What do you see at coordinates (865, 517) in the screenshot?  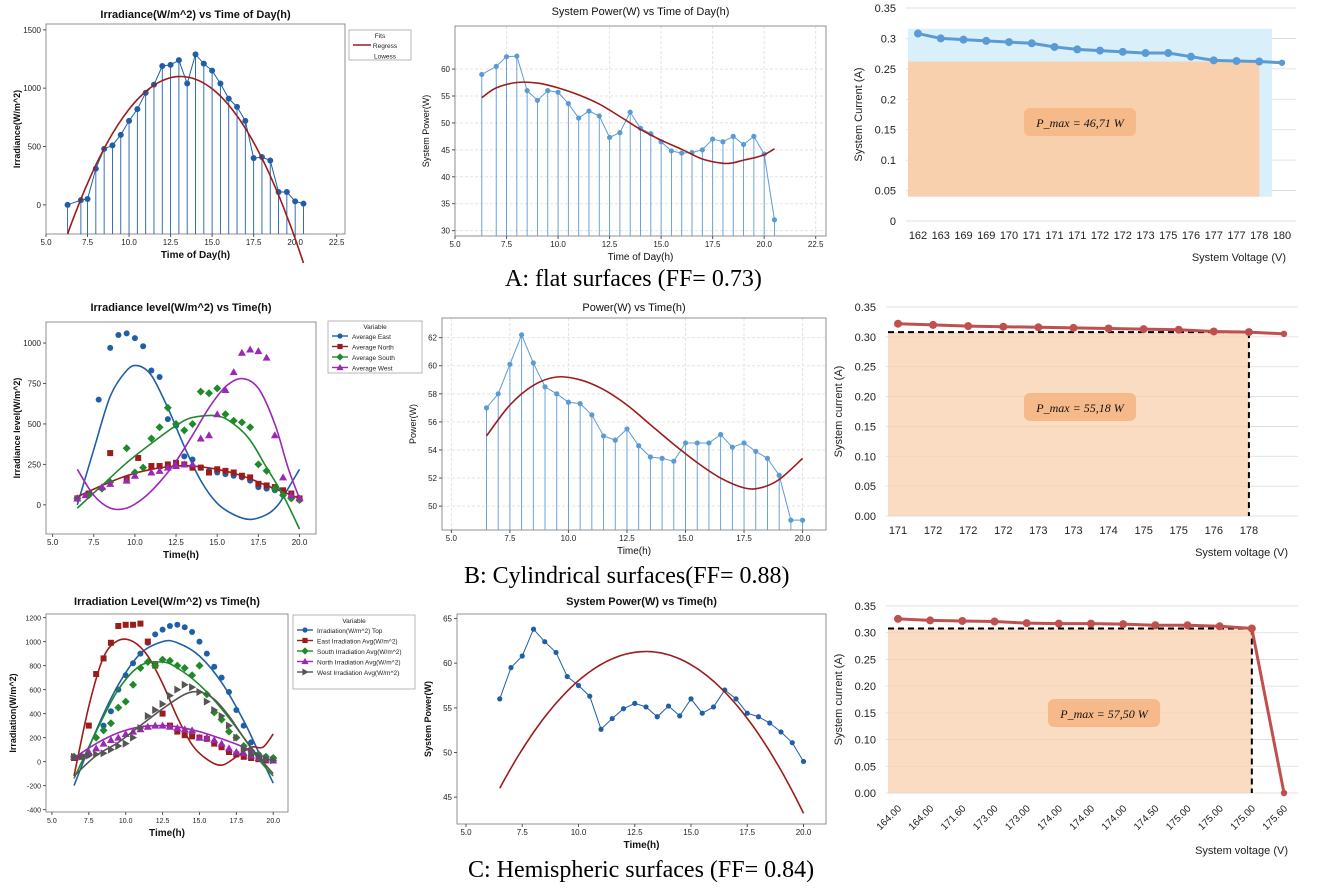 I see `y-tick-label: 0.00` at bounding box center [865, 517].